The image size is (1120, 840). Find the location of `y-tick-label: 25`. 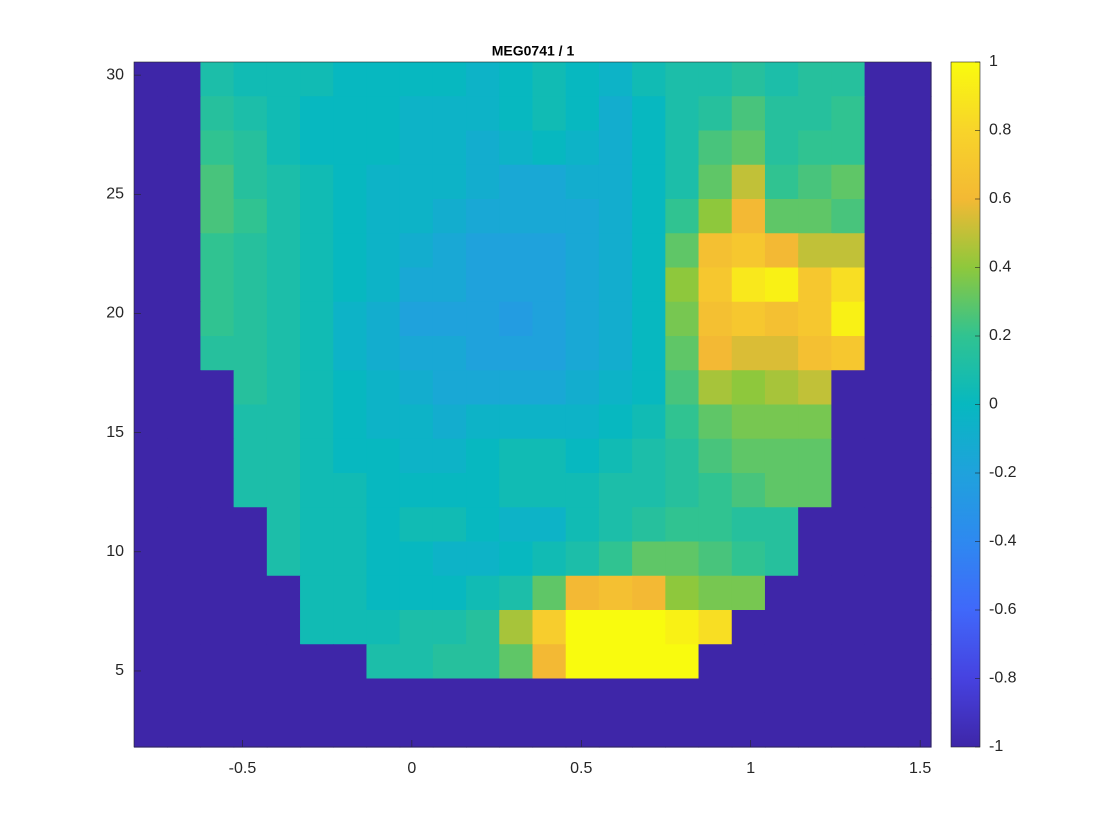

y-tick-label: 25 is located at coordinates (115, 193).